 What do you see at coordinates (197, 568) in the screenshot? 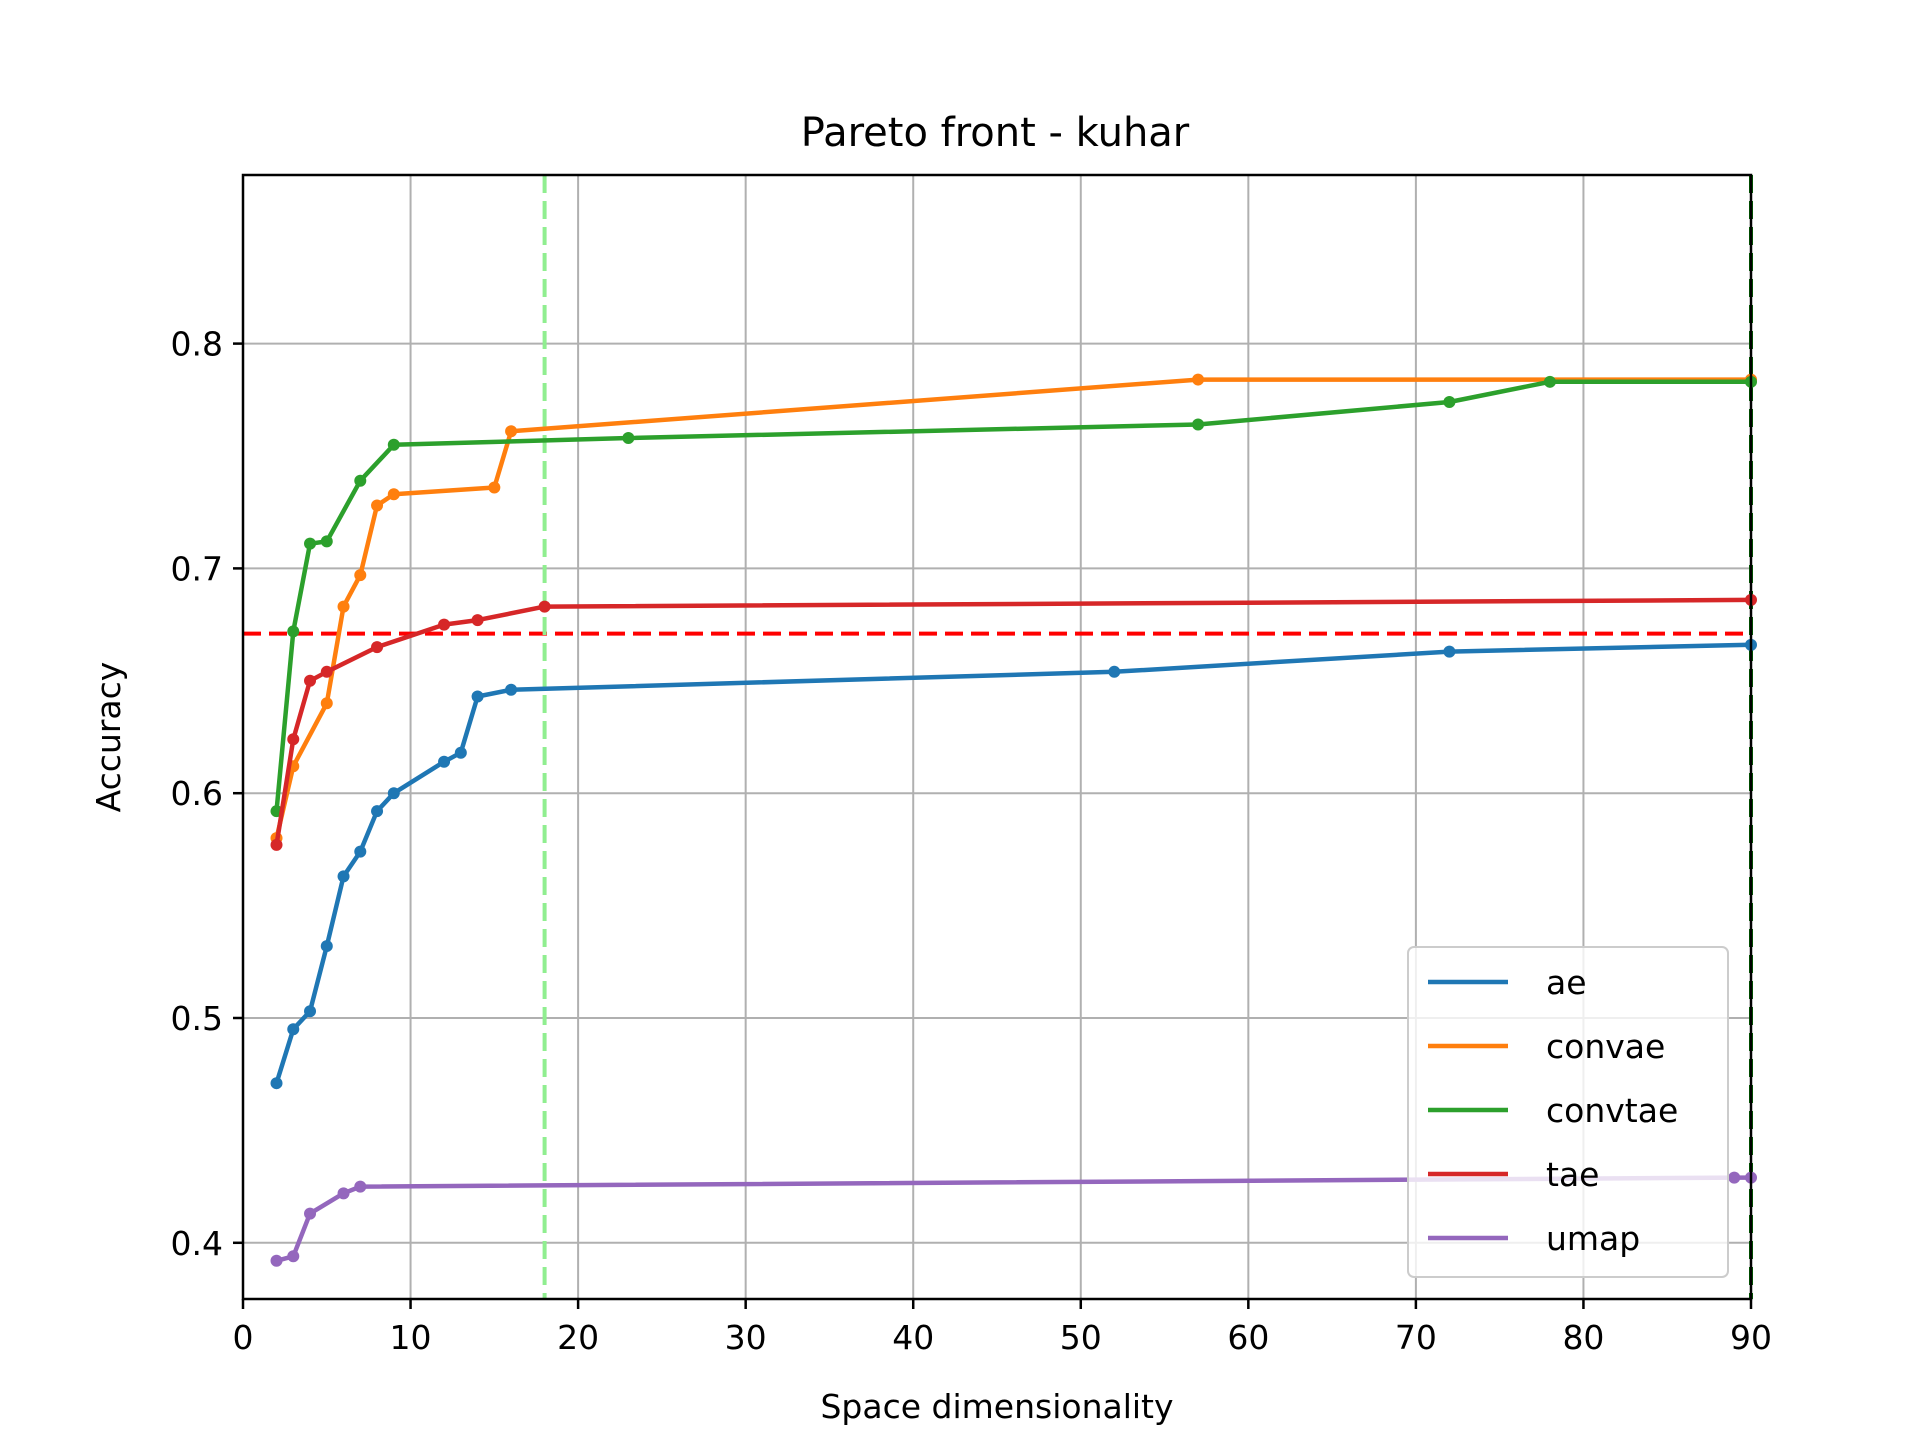
I see `y-tick-label: 0.7` at bounding box center [197, 568].